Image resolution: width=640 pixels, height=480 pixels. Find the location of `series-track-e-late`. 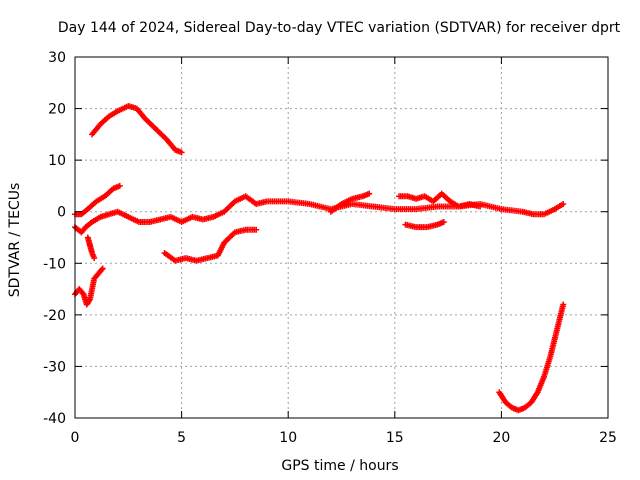

series-track-e-late is located at coordinates (440, 200).